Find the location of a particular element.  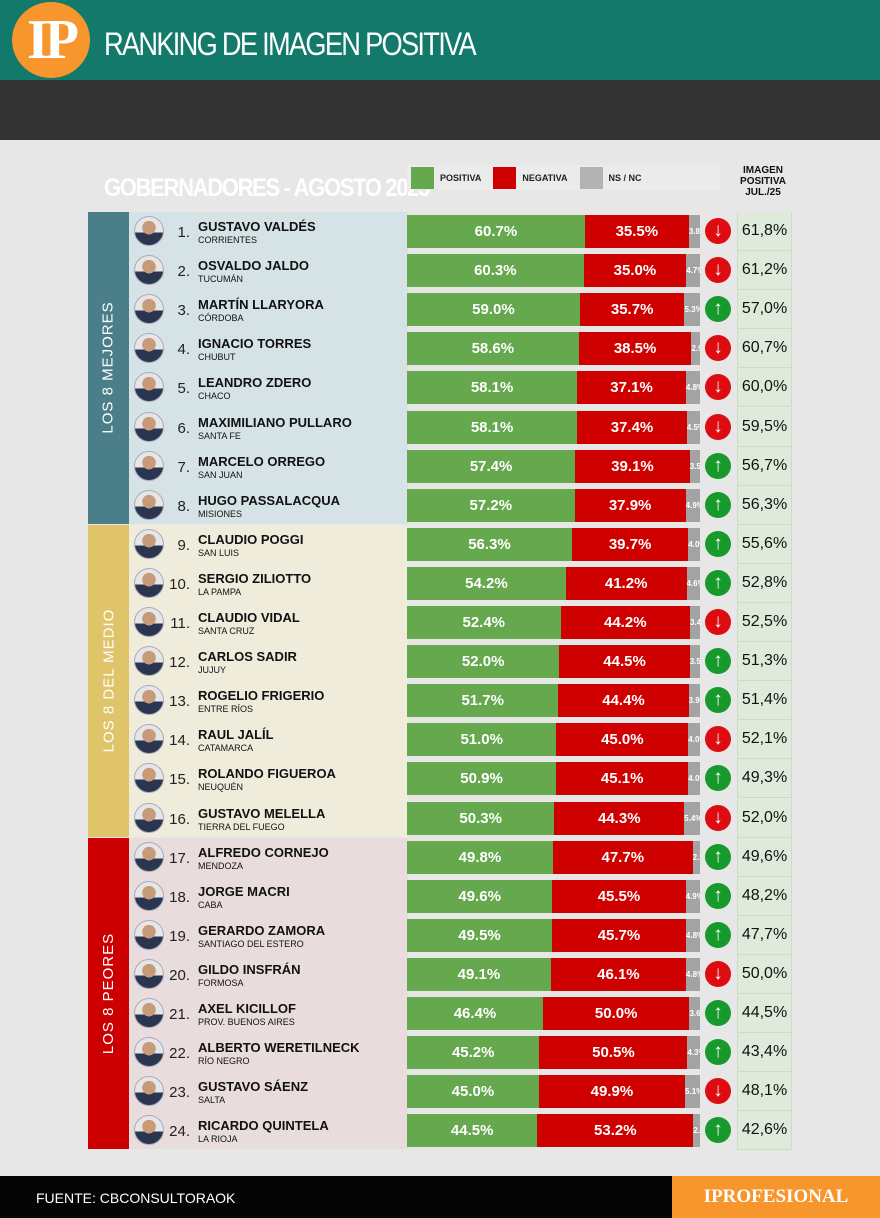

bar-positive: 45.0% is located at coordinates (473, 1092).